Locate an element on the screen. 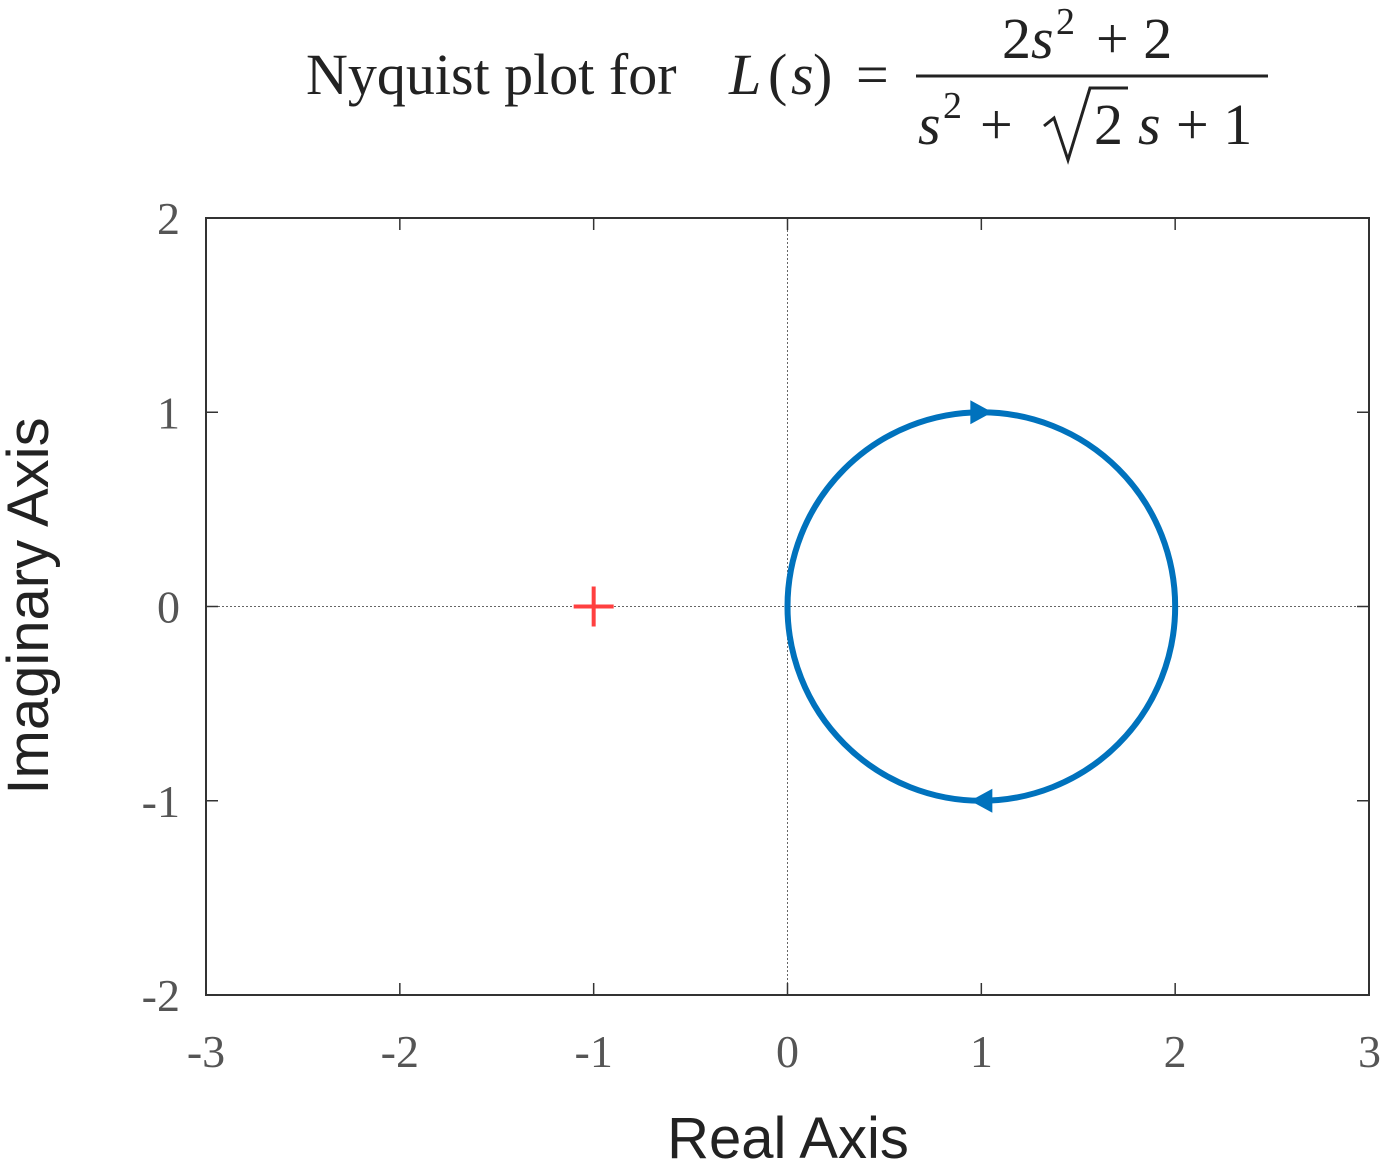  numerator-var: s is located at coordinates (1042, 38).